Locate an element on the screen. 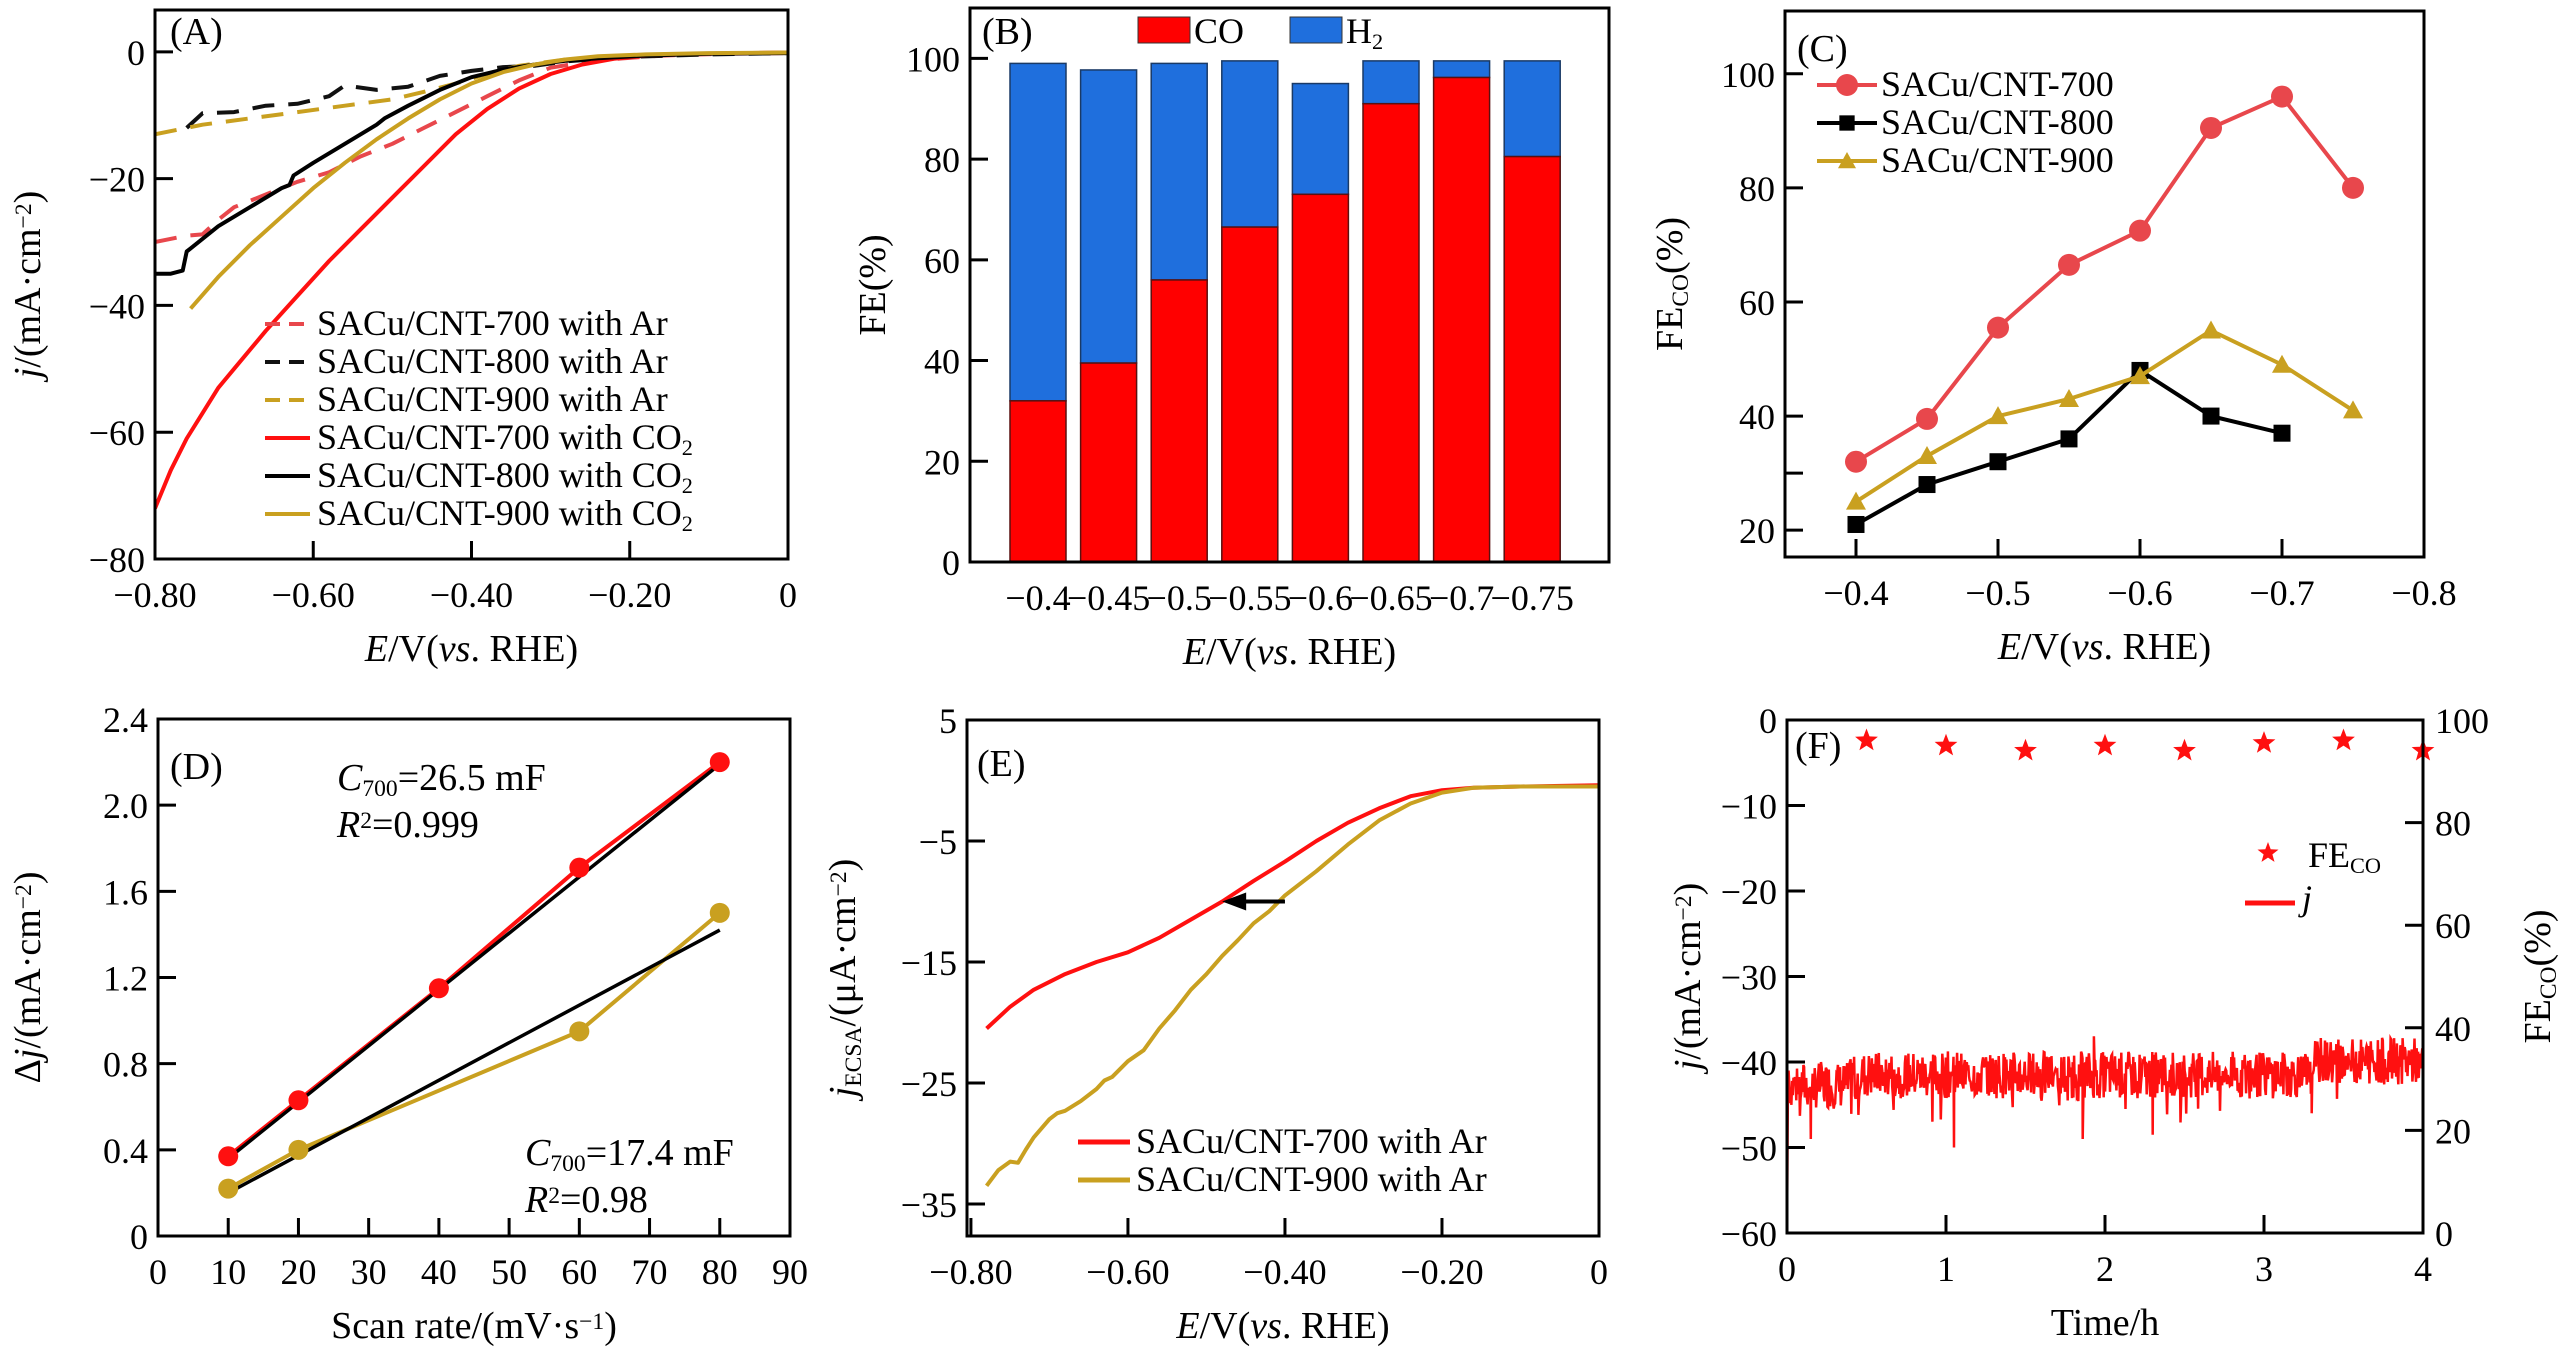 Image resolution: width=2567 pixels, height=1354 pixels. x-tick-label: −0.75 is located at coordinates (1532, 598).